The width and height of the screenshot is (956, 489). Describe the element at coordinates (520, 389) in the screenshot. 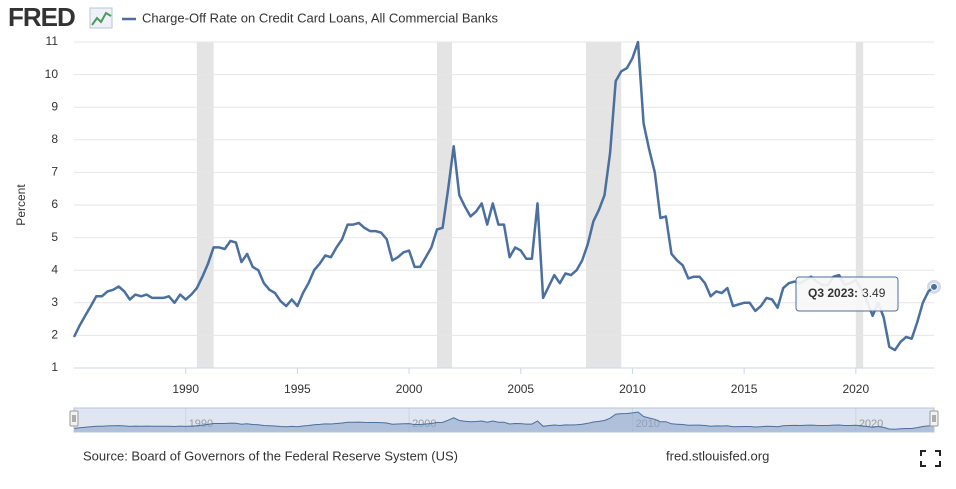

I see `x-tick-label: 2005` at that location.